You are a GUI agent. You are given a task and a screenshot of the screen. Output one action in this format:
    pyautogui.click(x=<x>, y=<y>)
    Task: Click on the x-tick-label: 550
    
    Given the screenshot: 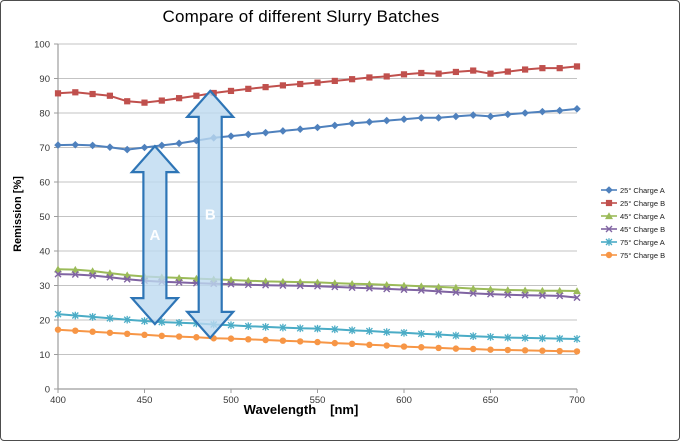 What is the action you would take?
    pyautogui.click(x=318, y=400)
    